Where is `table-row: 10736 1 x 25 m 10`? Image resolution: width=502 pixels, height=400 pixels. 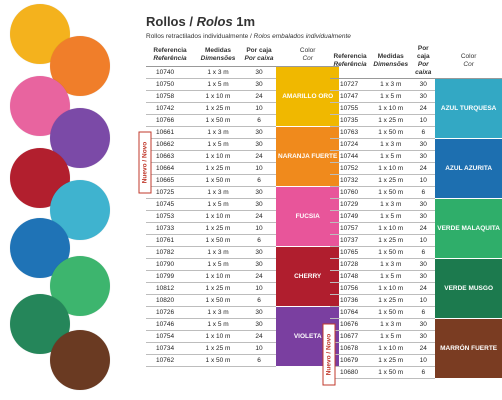
table-row: 10736 1 x 25 m 10 is located at coordinates (416, 300).